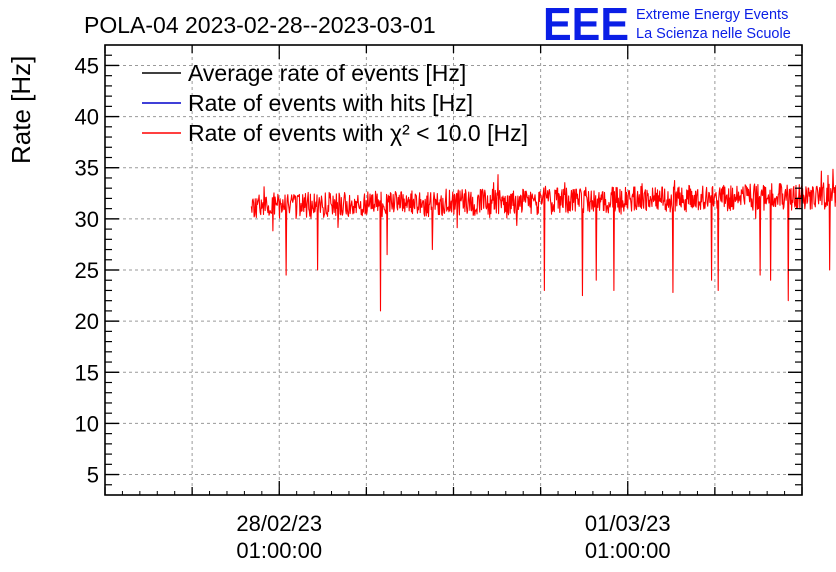 This screenshot has width=836, height=572. What do you see at coordinates (87, 168) in the screenshot?
I see `y-tick-label: 35` at bounding box center [87, 168].